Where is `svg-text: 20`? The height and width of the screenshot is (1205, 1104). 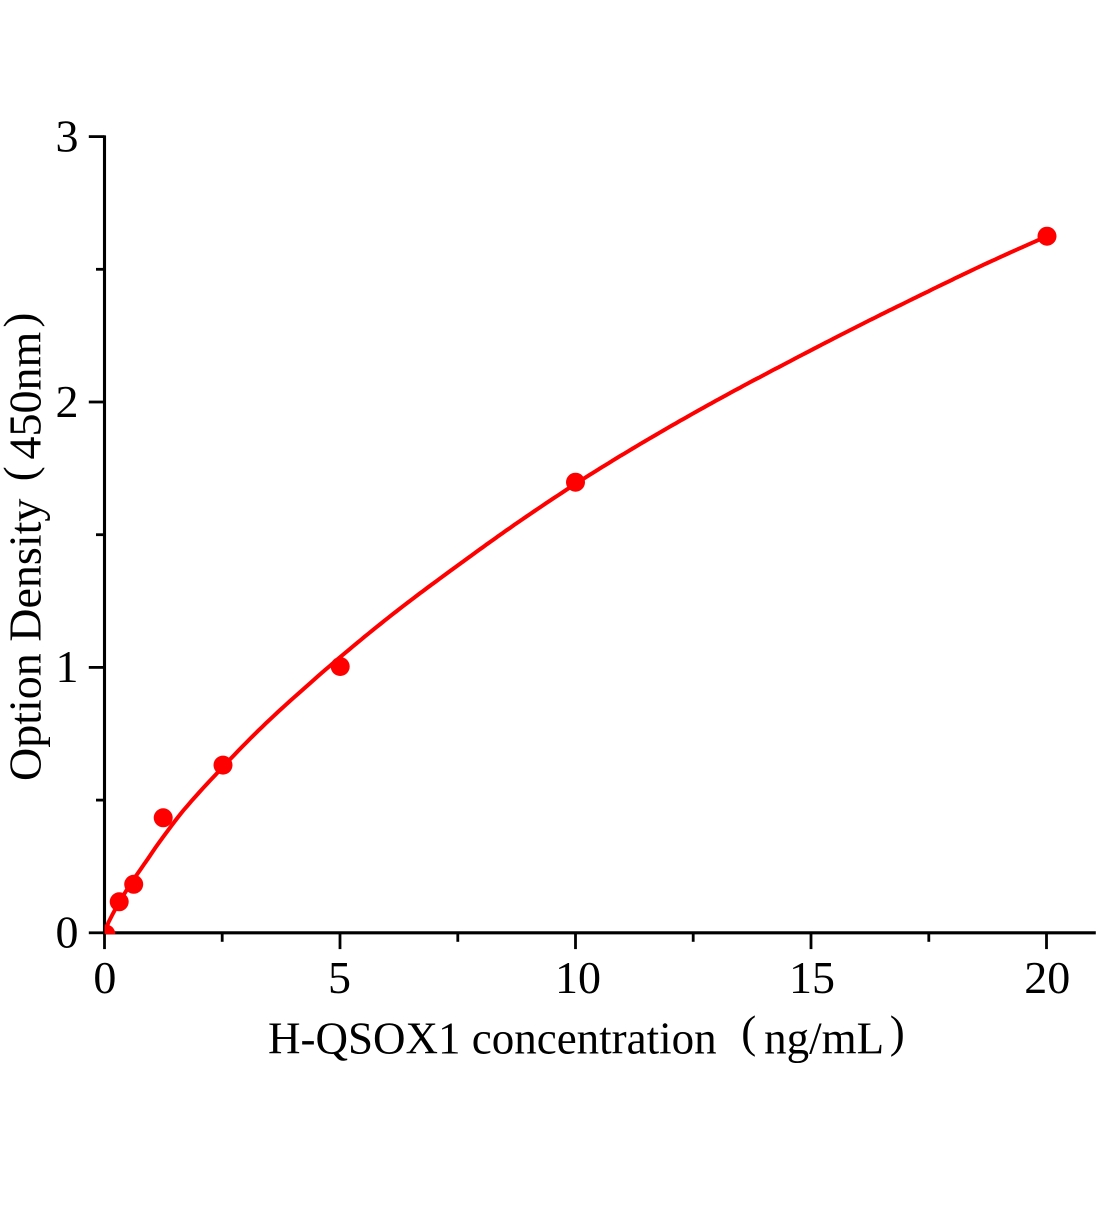 svg-text: 20 is located at coordinates (1047, 977).